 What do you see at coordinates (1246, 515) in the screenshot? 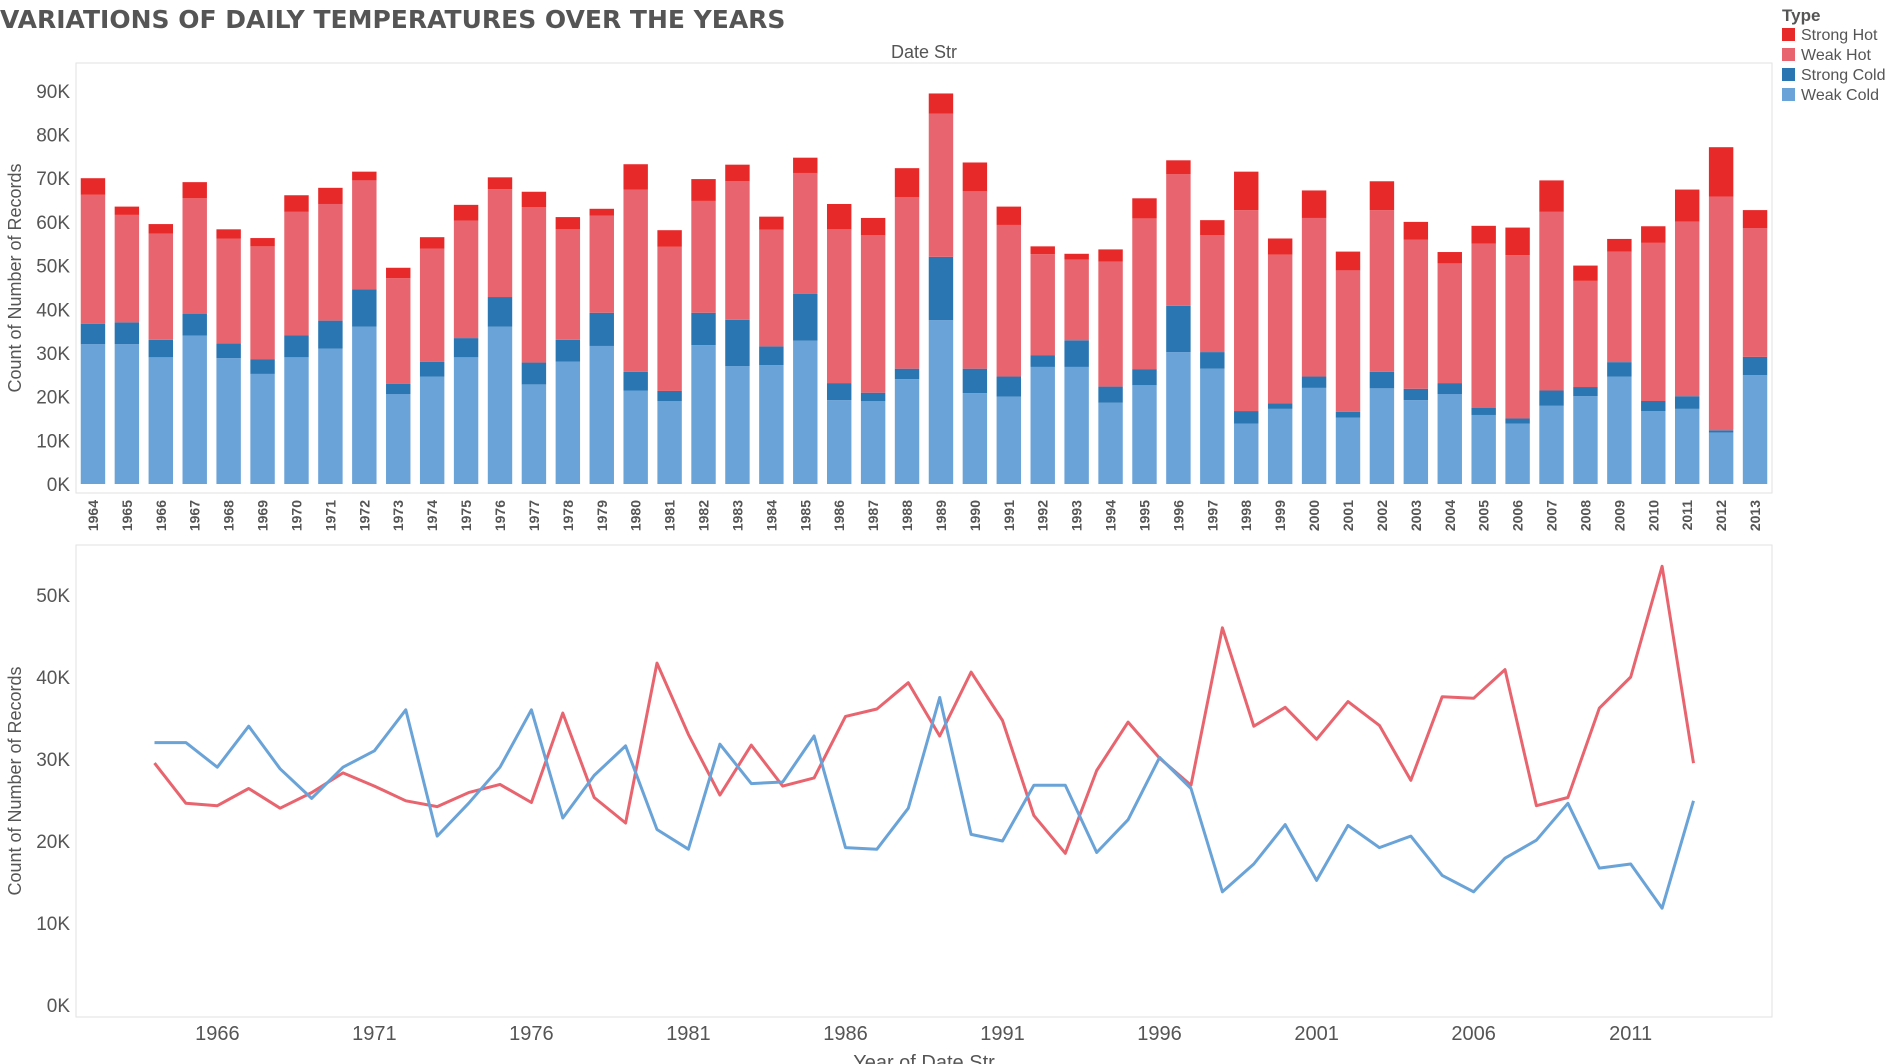
I see `bar-x-tick-label: 1998` at bounding box center [1246, 515].